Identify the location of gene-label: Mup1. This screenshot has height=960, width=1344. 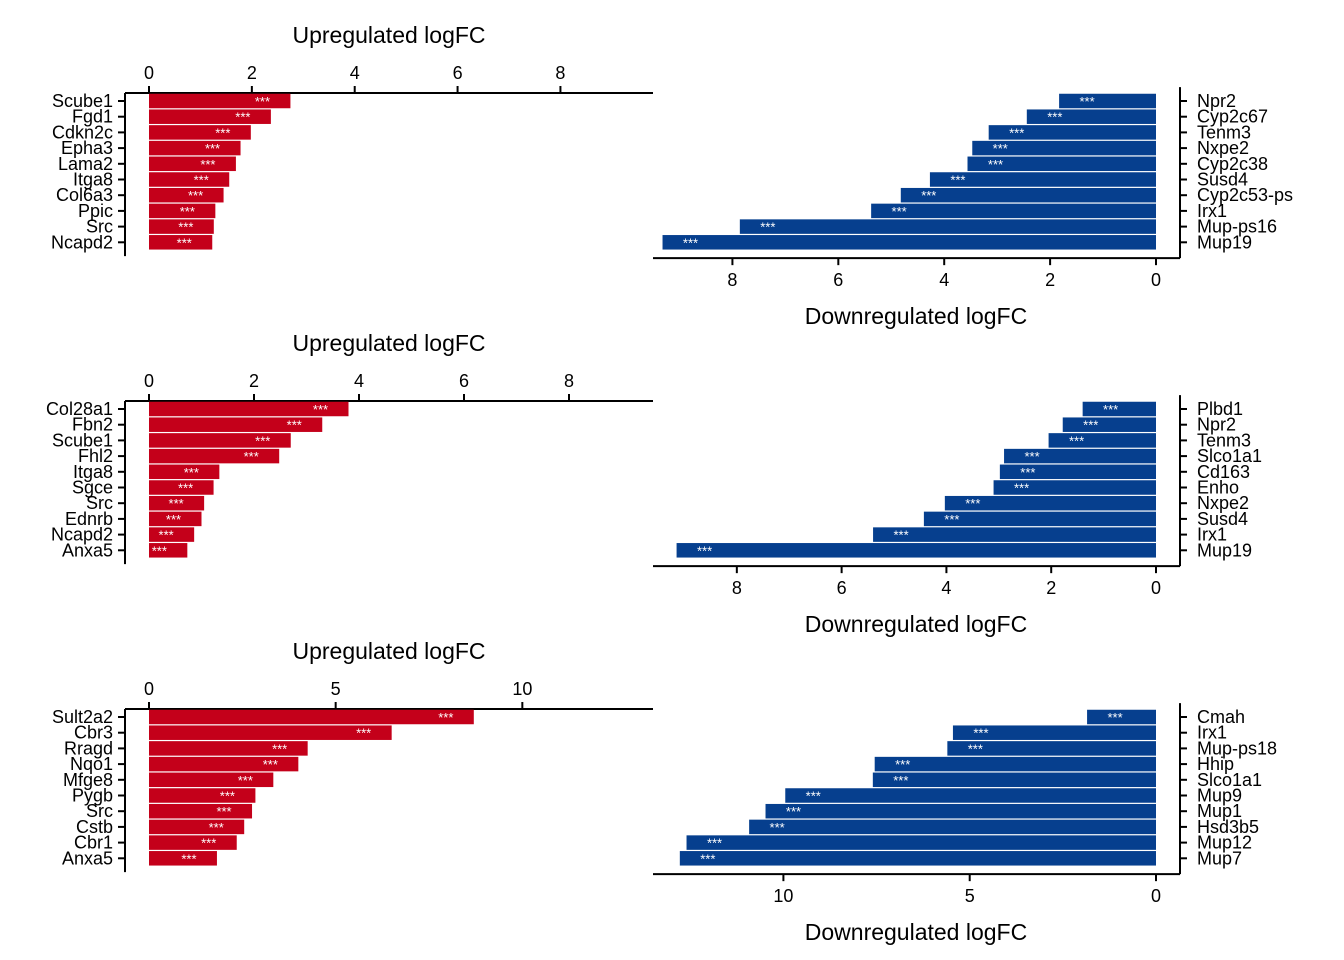
(1219, 811).